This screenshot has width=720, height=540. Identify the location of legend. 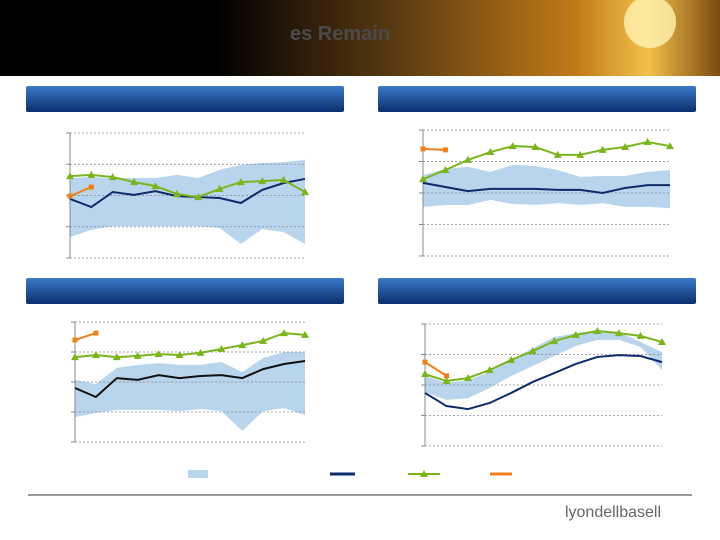
(350, 474).